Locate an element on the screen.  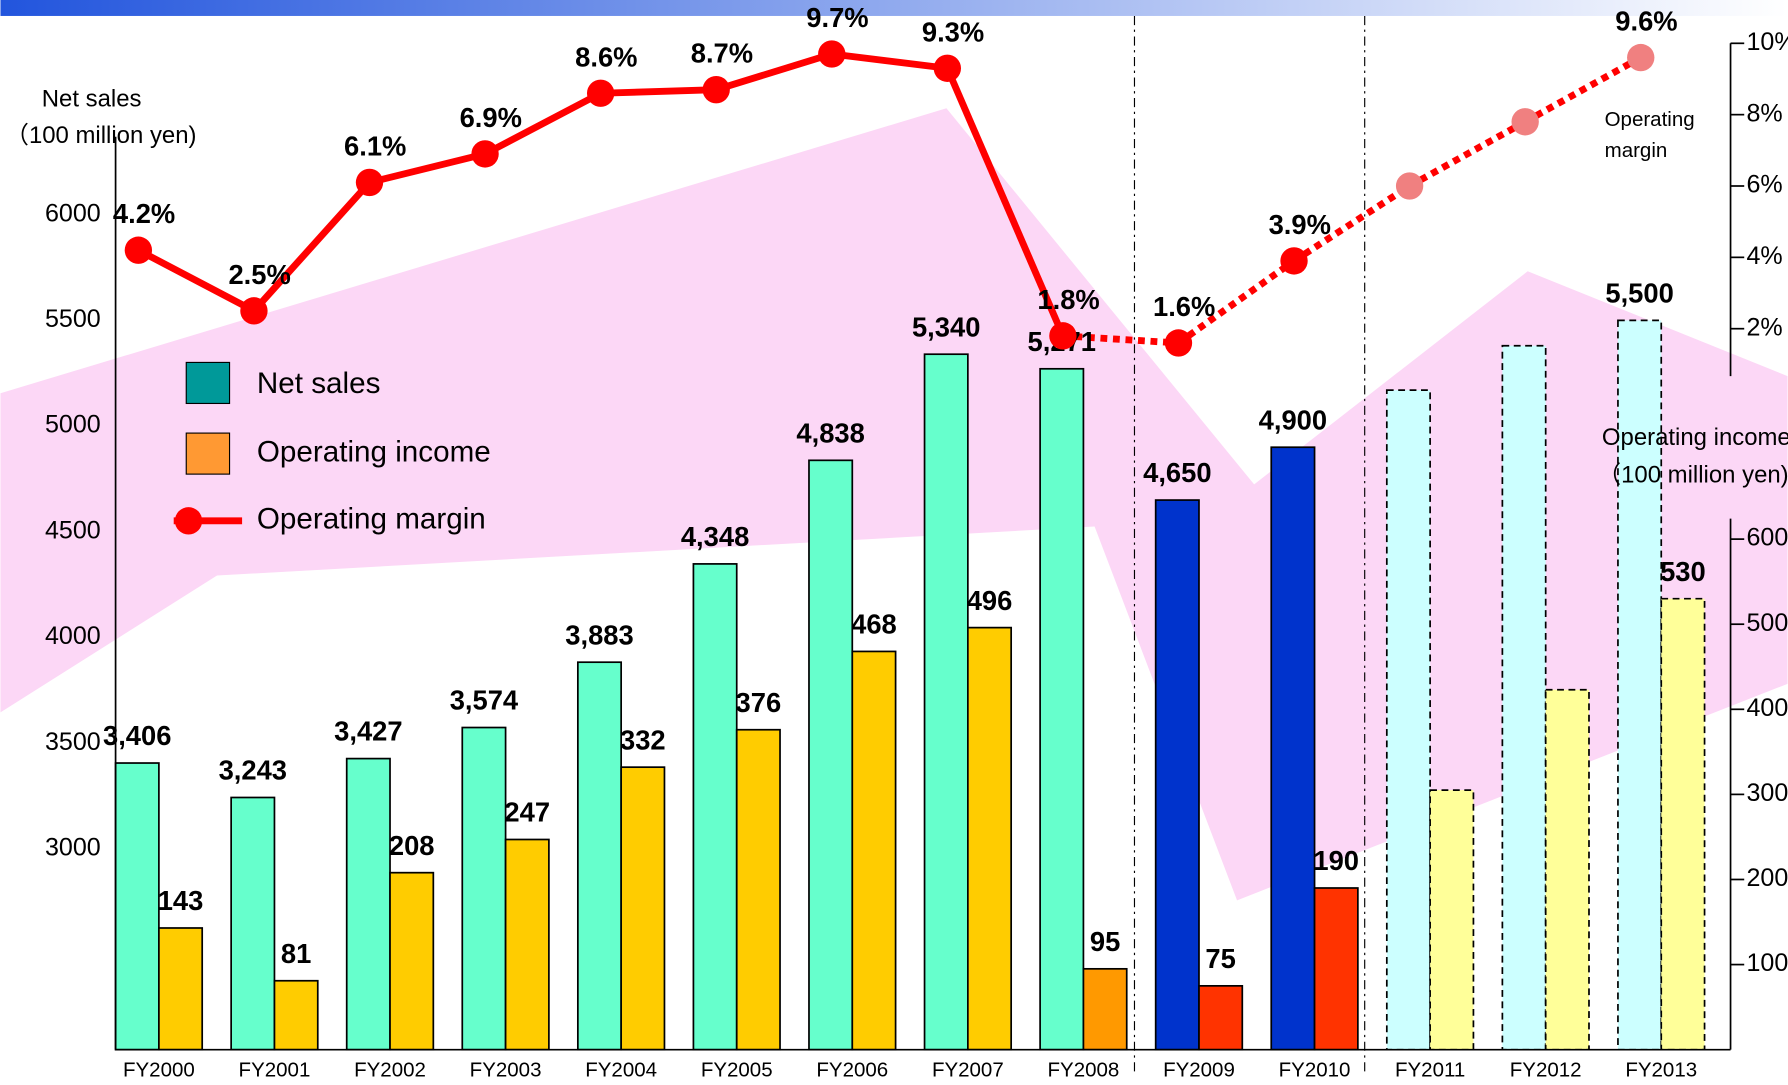
y-tick-label: 6000 is located at coordinates (73, 213).